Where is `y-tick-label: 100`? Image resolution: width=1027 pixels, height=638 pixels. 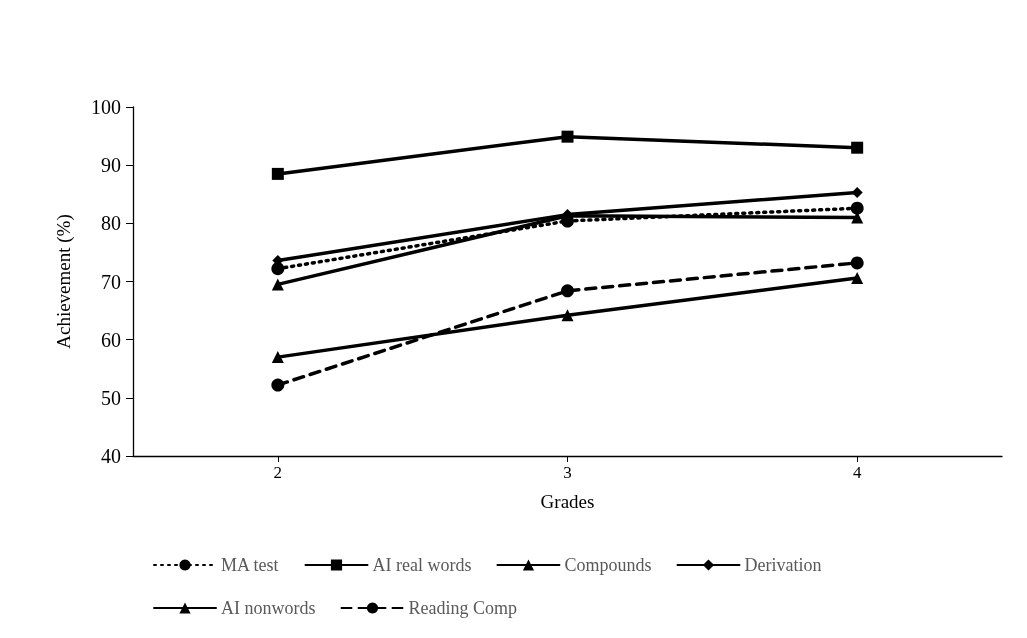
y-tick-label: 100 is located at coordinates (106, 107).